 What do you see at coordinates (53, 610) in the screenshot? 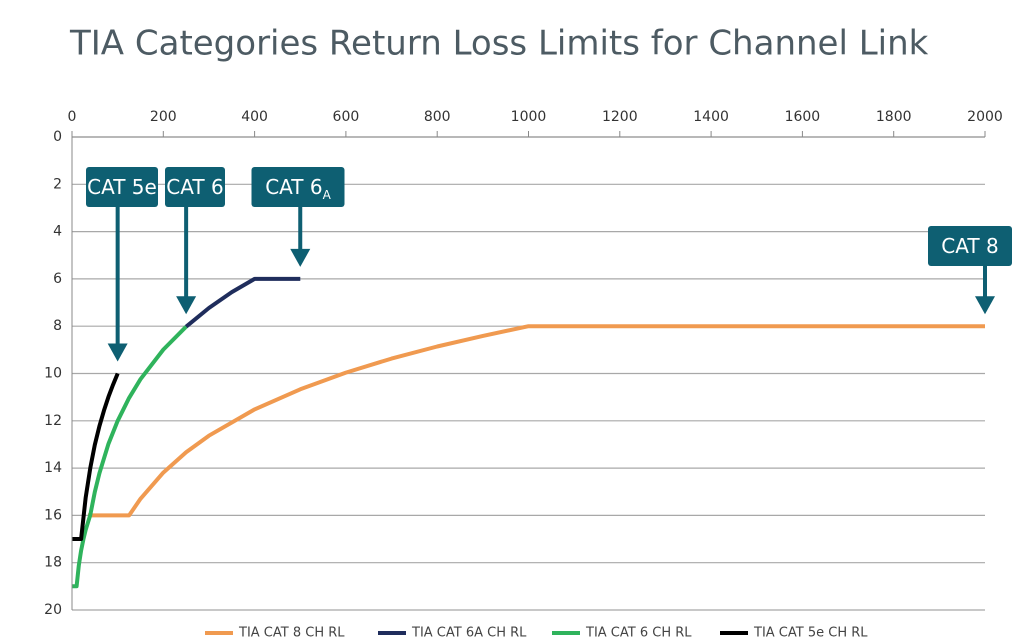
I see `y-tick-label: 20` at bounding box center [53, 610].